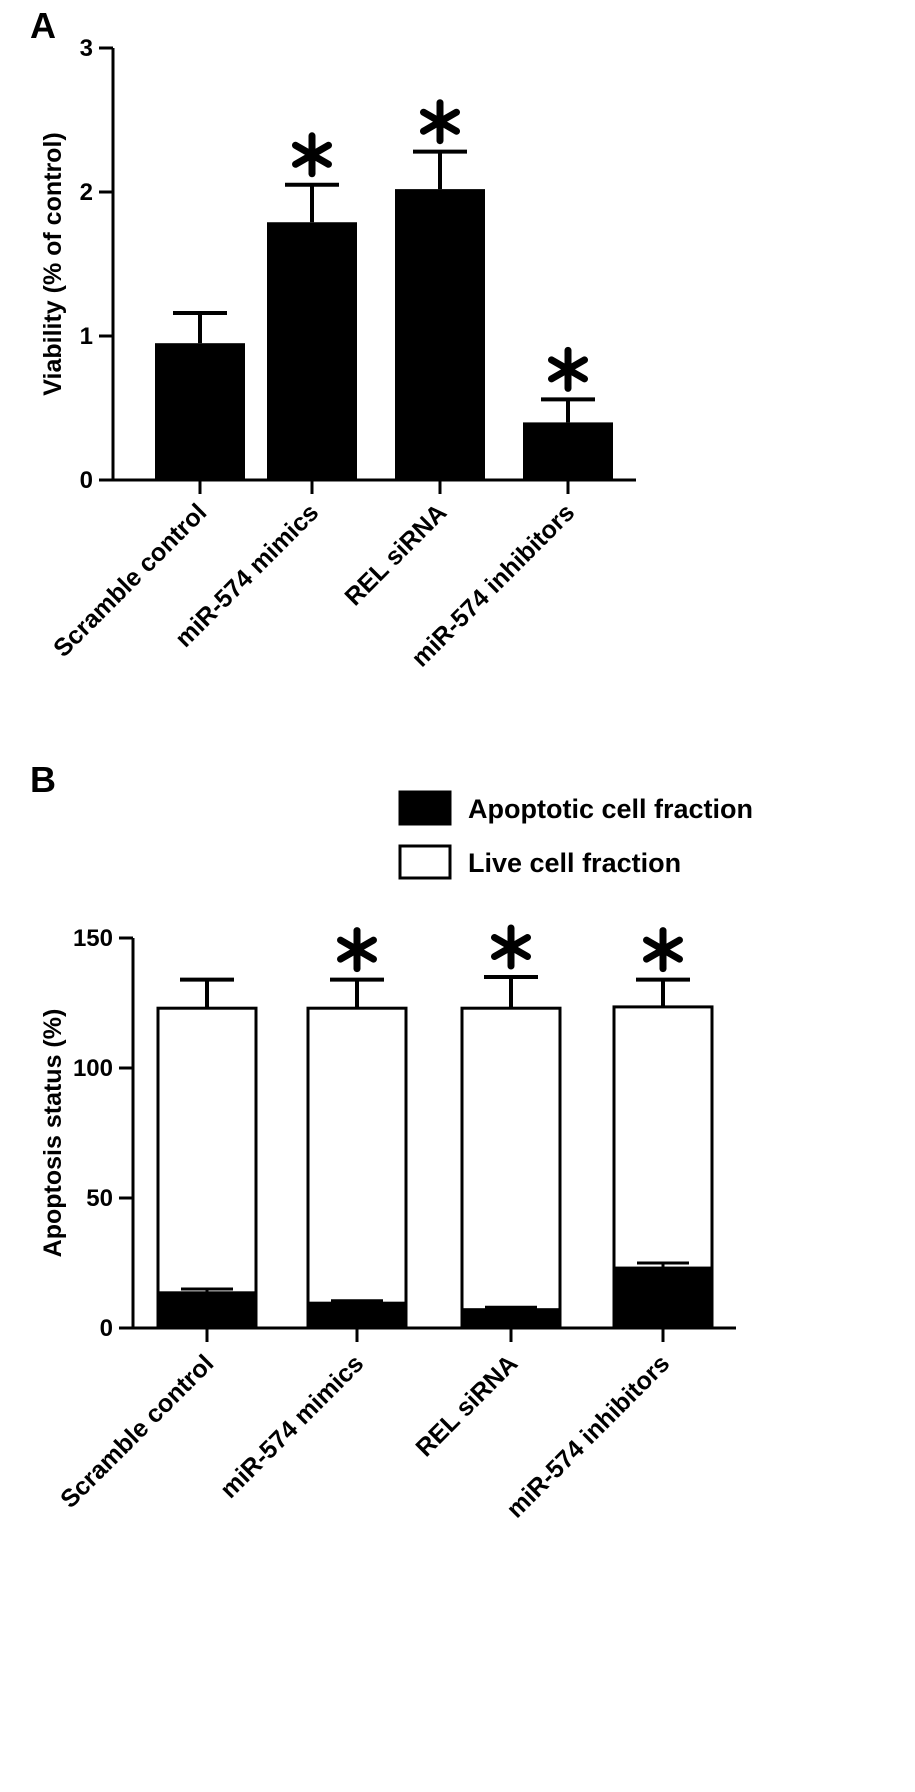 The height and width of the screenshot is (1792, 915). What do you see at coordinates (93, 1068) in the screenshot?
I see `panel-b-y-tick-label: 100` at bounding box center [93, 1068].